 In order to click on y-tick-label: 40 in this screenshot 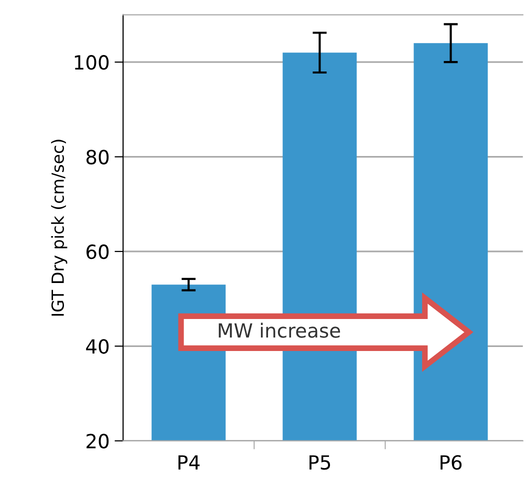, I will do `click(97, 346)`.